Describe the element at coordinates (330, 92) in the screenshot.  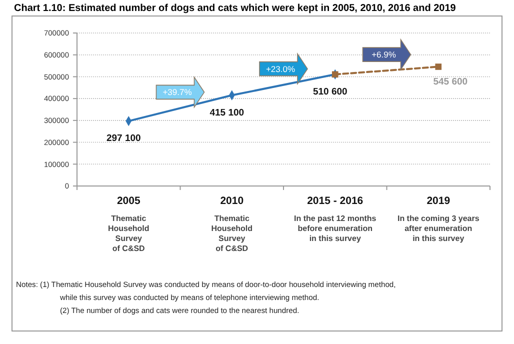
I see `data-label: 510 600` at that location.